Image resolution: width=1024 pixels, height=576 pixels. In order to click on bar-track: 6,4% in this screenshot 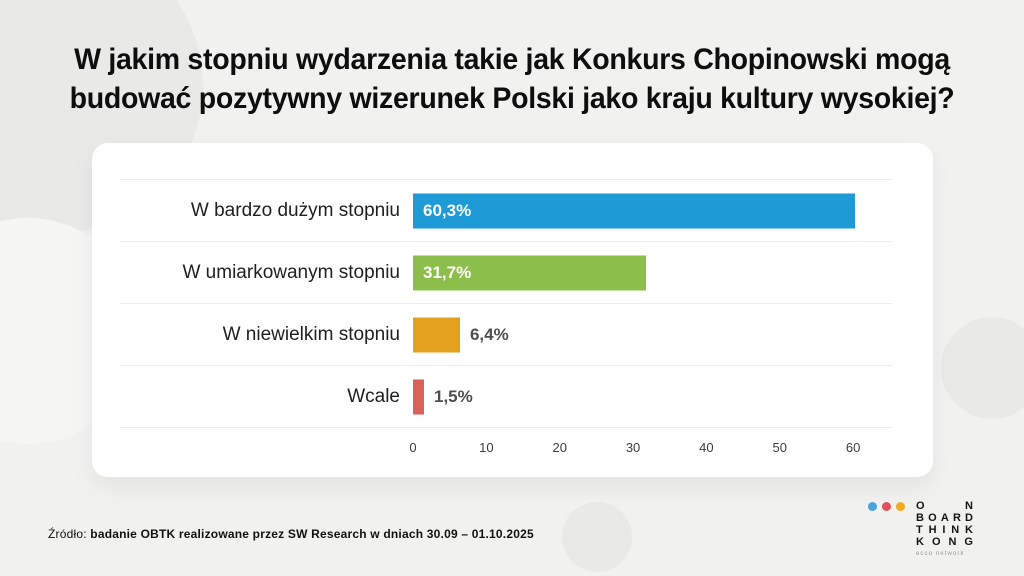, I will do `click(652, 334)`.